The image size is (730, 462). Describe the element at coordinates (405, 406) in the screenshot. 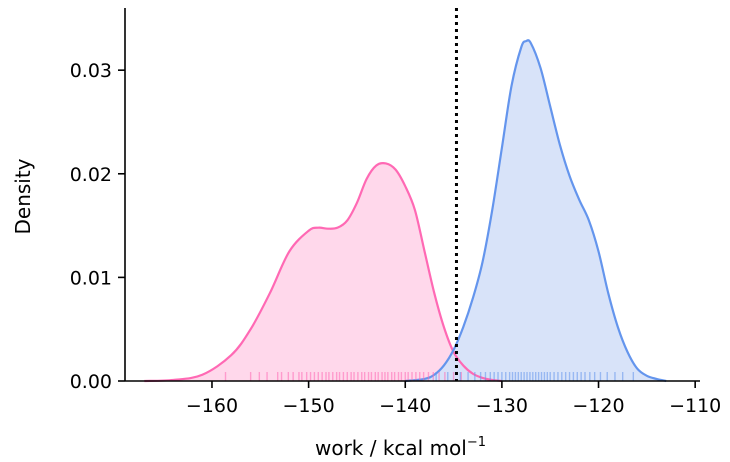

I see `x-tick-label-2: −140` at that location.